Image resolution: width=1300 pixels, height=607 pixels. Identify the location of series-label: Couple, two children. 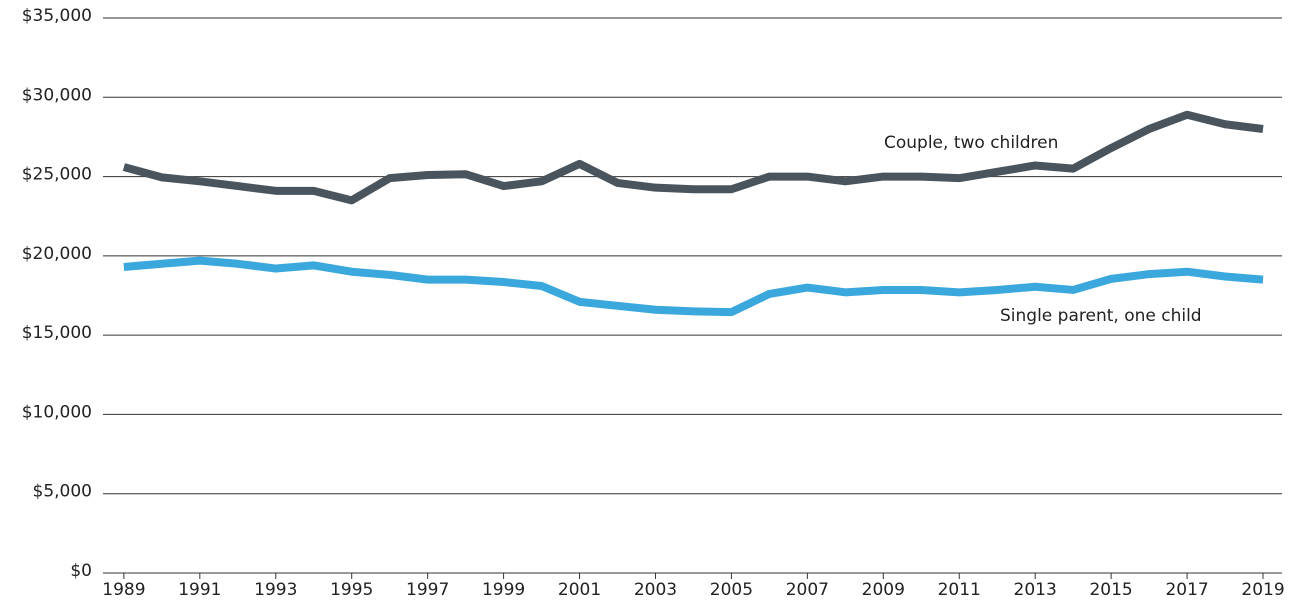
(971, 143).